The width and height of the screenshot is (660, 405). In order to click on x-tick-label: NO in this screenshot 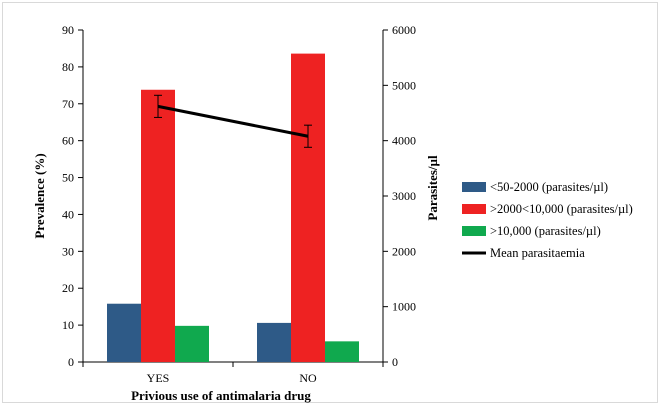, I will do `click(308, 378)`.